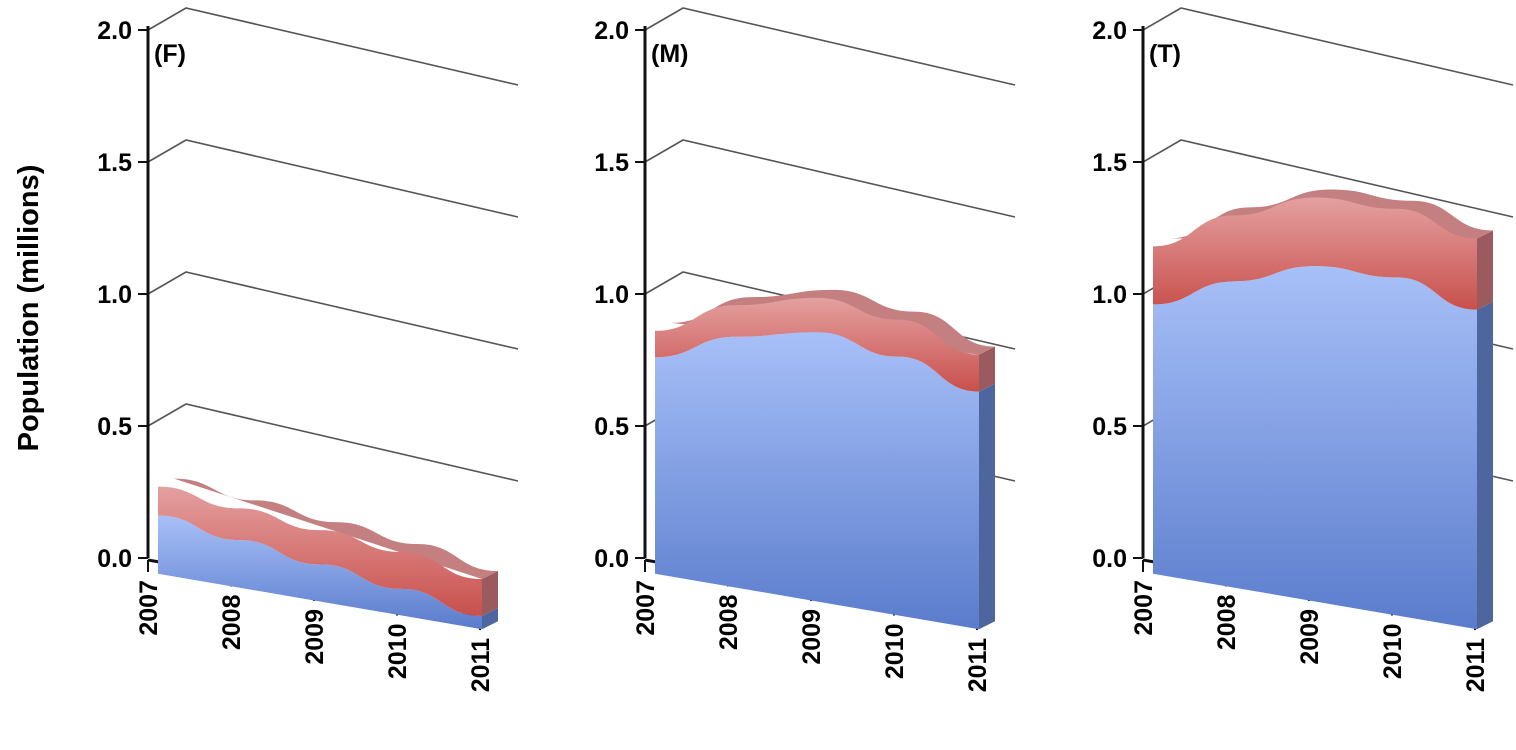  I want to click on panel-label: (T), so click(1165, 54).